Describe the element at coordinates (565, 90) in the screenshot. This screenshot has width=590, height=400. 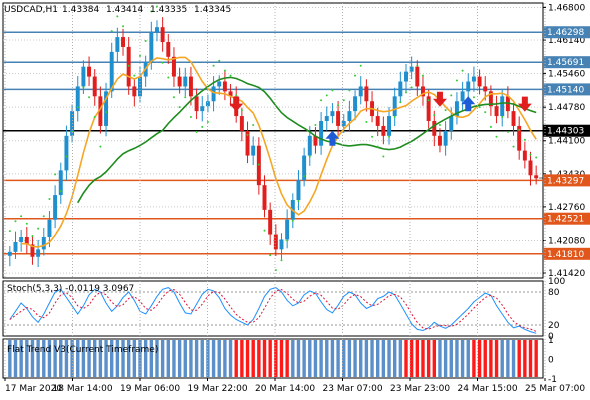
I see `level-price-label: 1.45140` at that location.